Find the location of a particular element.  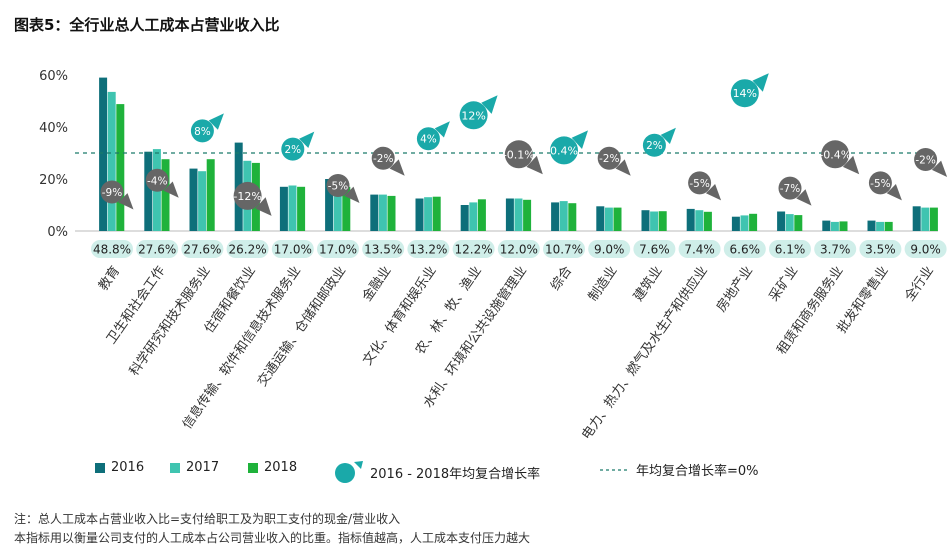

cagr-label: -4% is located at coordinates (157, 181).